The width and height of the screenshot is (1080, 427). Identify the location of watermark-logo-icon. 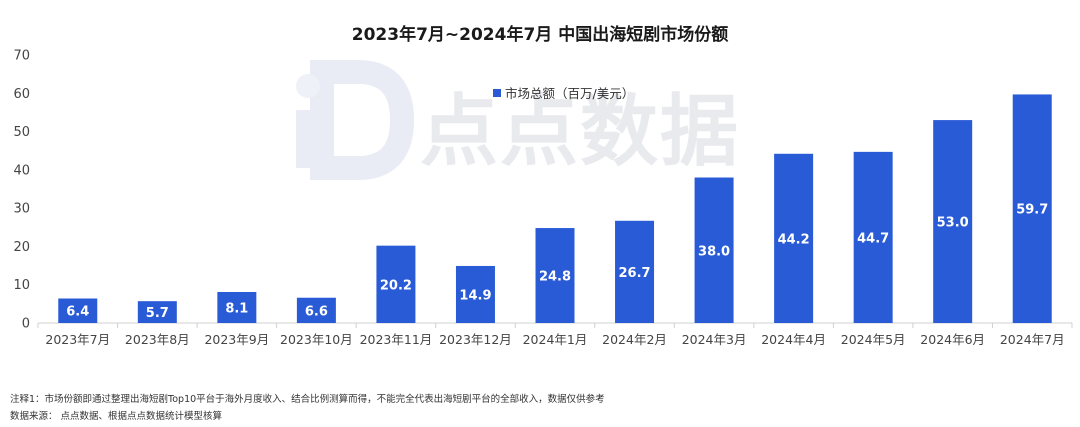
(355, 120).